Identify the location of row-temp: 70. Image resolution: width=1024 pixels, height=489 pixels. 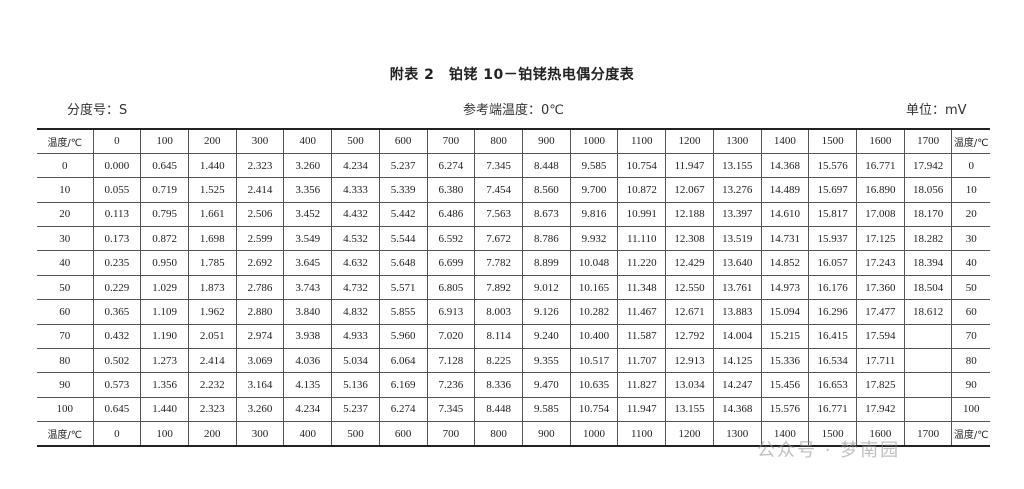
(65, 336).